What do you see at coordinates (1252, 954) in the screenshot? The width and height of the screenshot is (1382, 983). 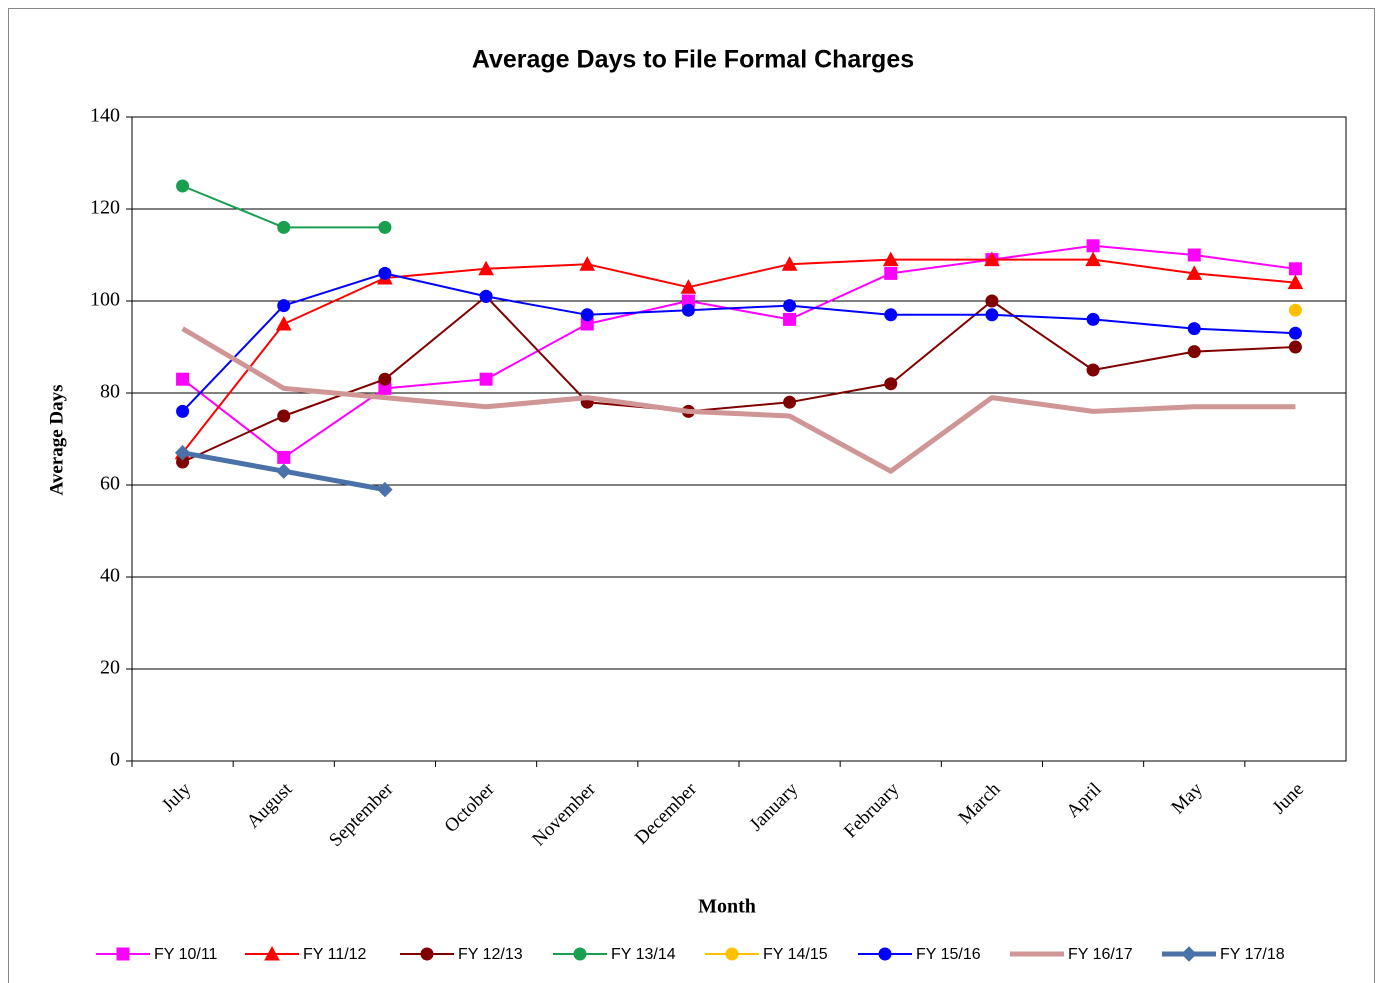 I see `legend-label: FY 17/18` at bounding box center [1252, 954].